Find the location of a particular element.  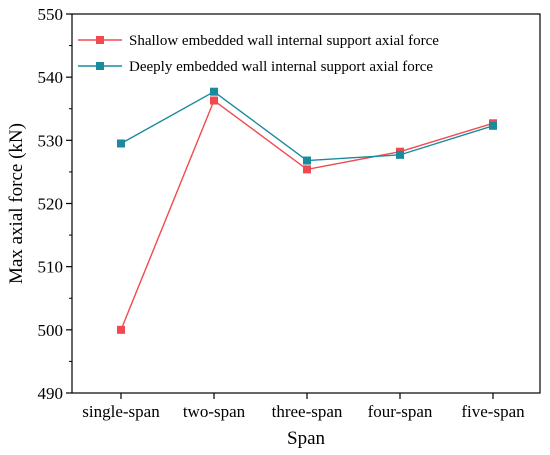

y-tick-label: 520 is located at coordinates (51, 204).